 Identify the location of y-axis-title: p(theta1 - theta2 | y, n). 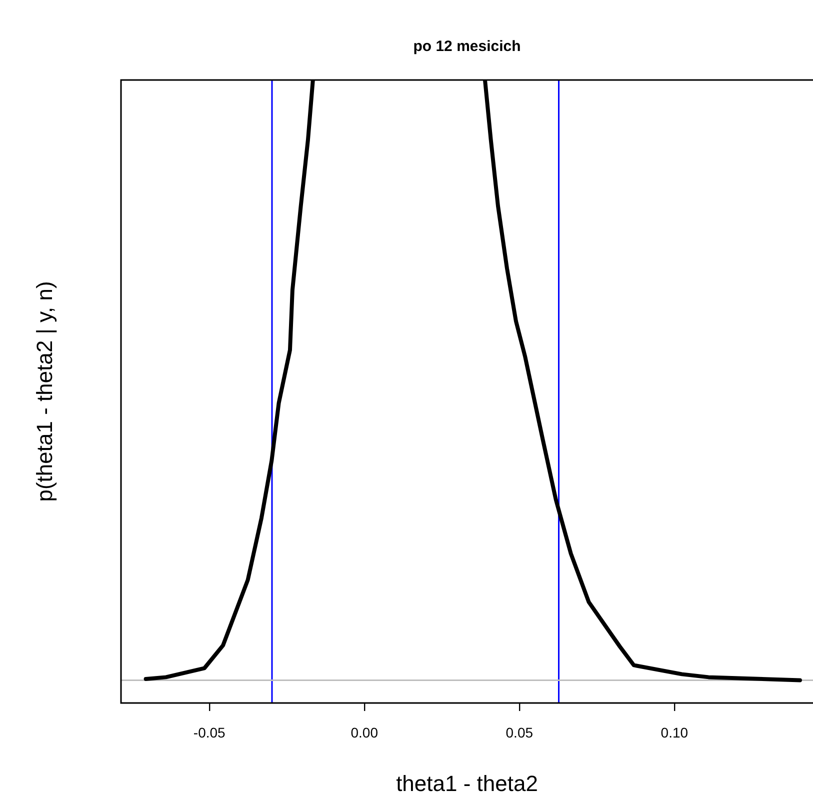
(45, 391).